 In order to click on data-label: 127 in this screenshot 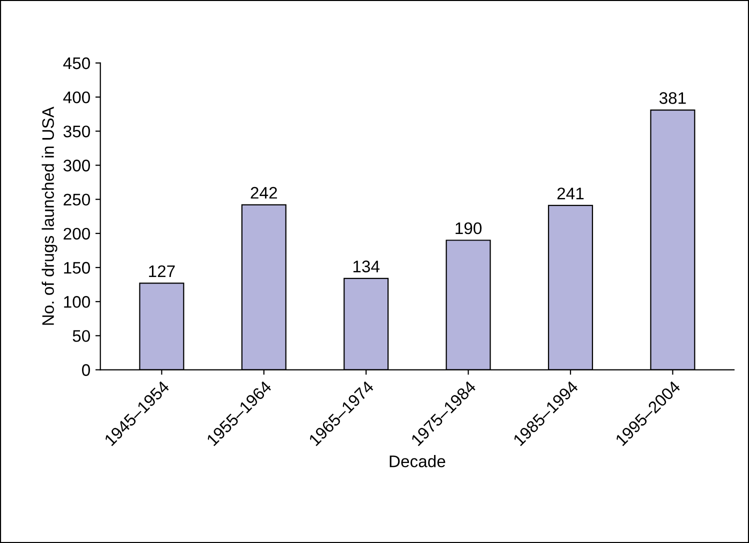, I will do `click(162, 271)`.